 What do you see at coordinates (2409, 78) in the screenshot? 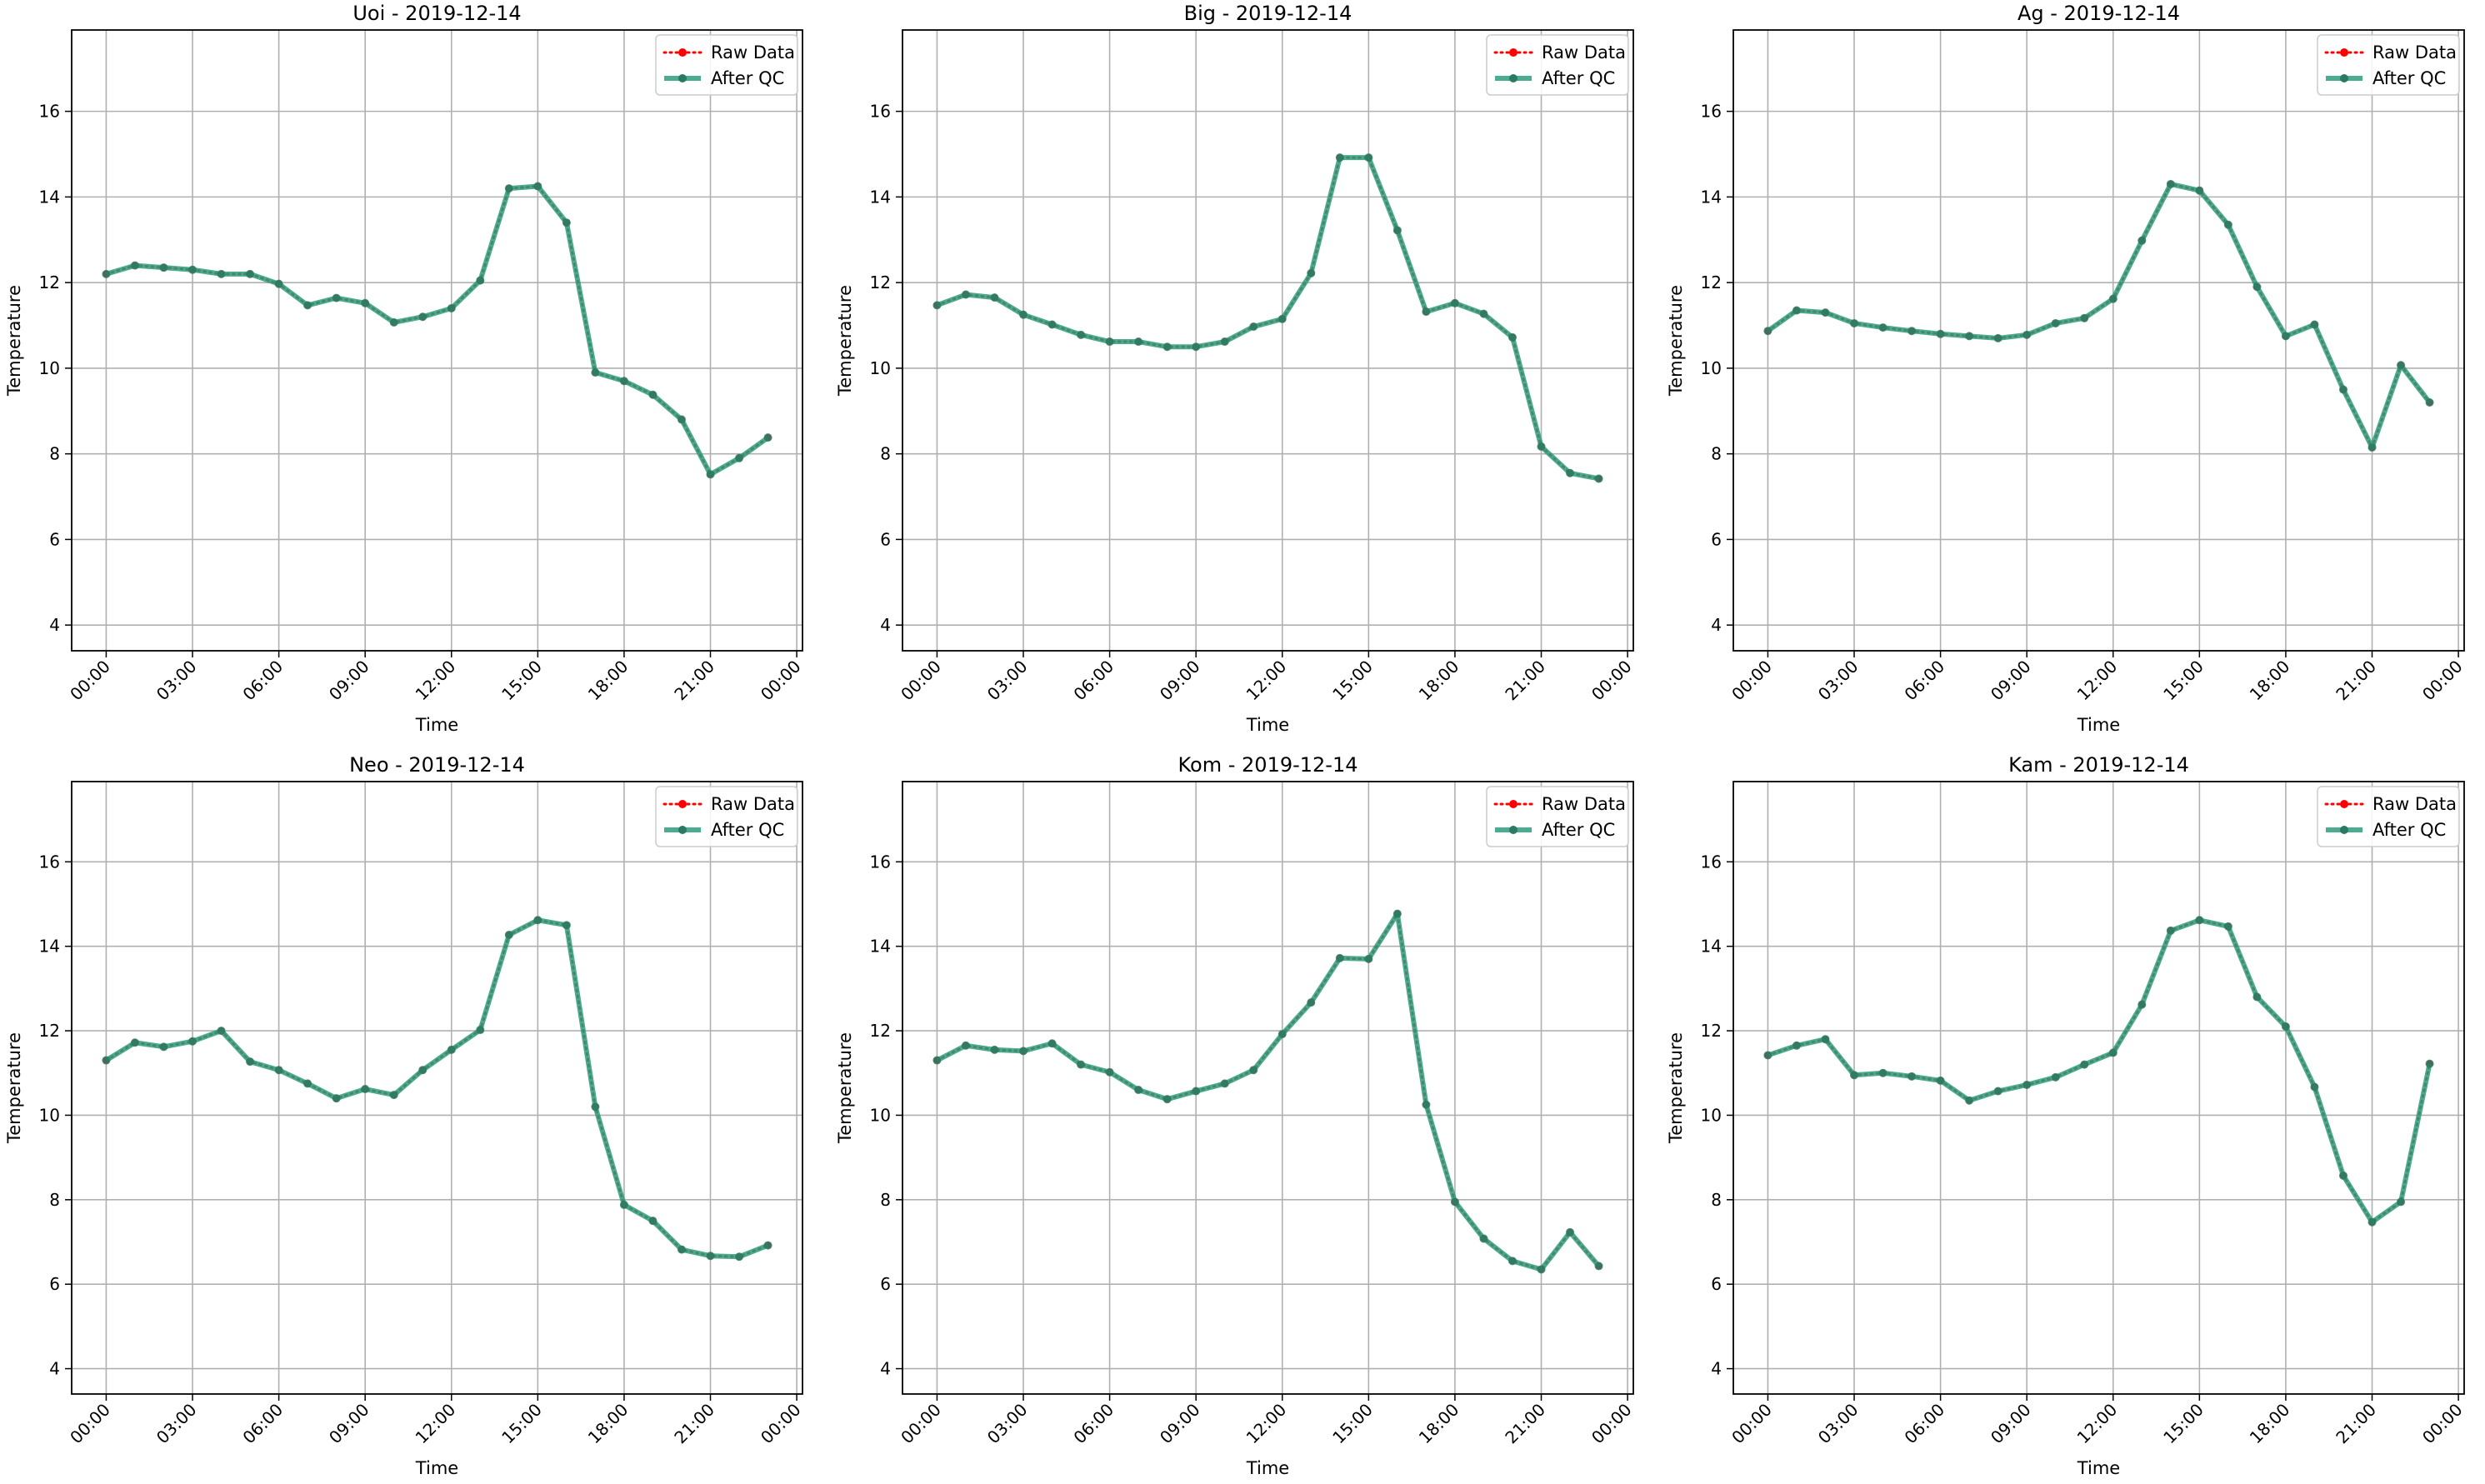
I see `legend-label-after-qc: After QC` at bounding box center [2409, 78].